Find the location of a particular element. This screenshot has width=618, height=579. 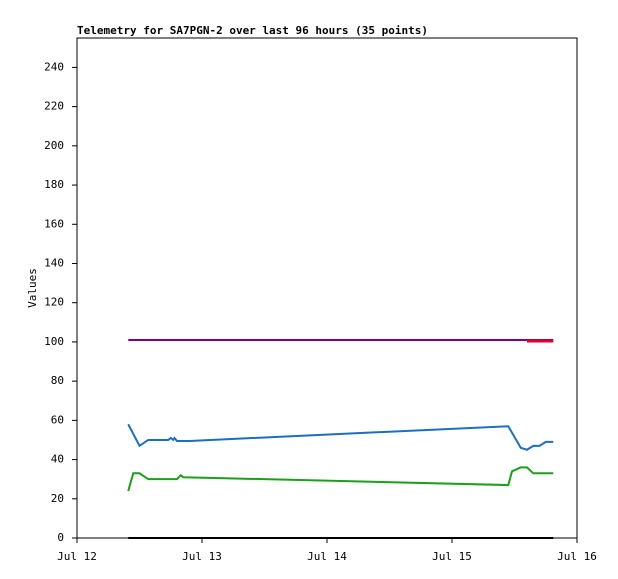

y-tick-label: 40 is located at coordinates (57, 459).